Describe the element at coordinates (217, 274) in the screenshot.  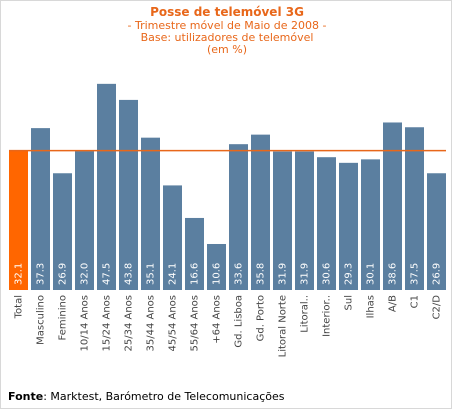
I see `value-label-10: 10.6` at that location.